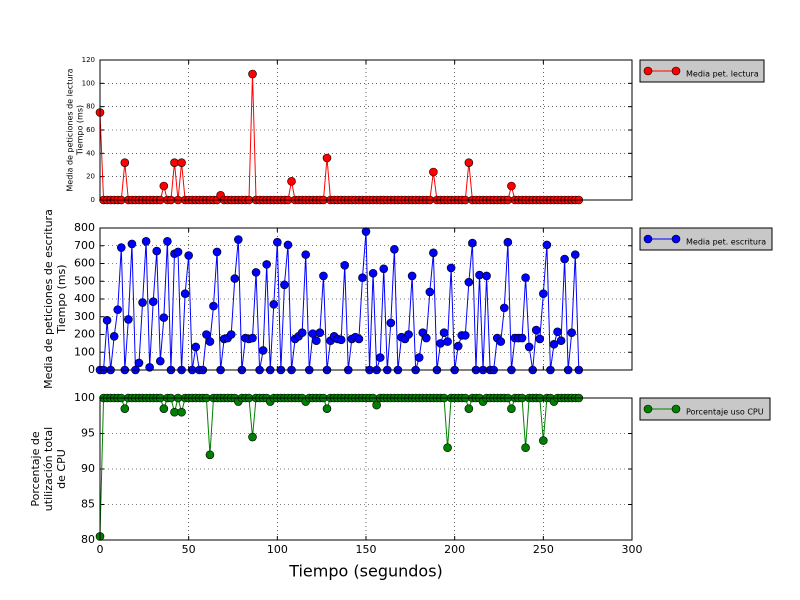  What do you see at coordinates (632, 549) in the screenshot?
I see `x-tick-label: 300` at bounding box center [632, 549].